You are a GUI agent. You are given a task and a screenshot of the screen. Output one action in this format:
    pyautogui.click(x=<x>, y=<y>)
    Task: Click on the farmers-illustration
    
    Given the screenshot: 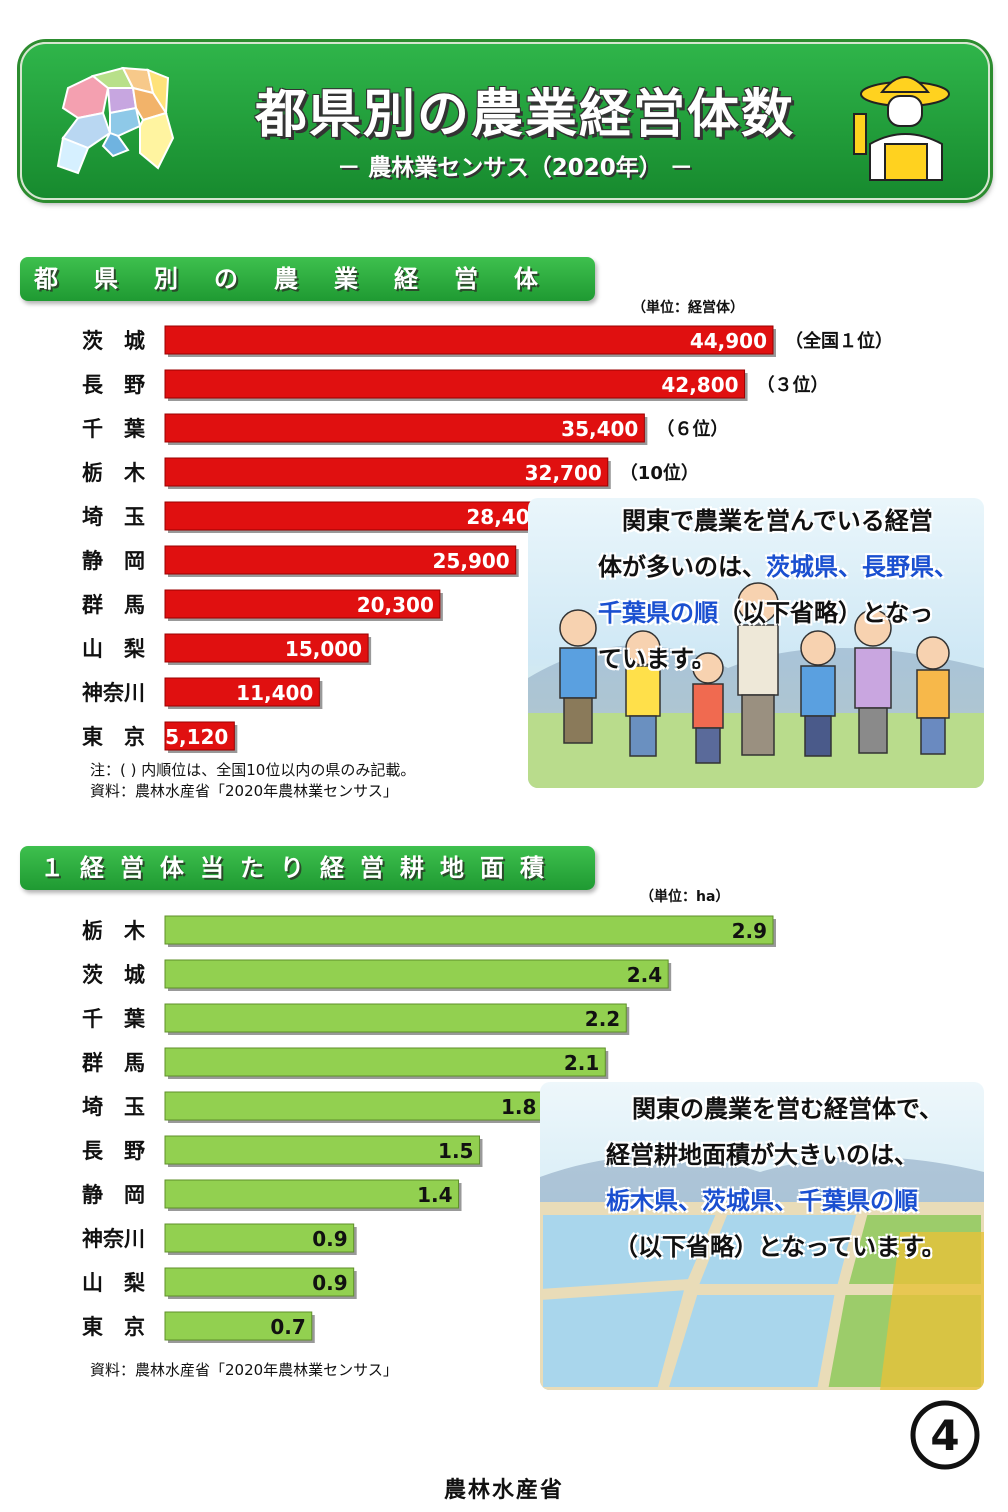 What is the action you would take?
    pyautogui.click(x=756, y=643)
    